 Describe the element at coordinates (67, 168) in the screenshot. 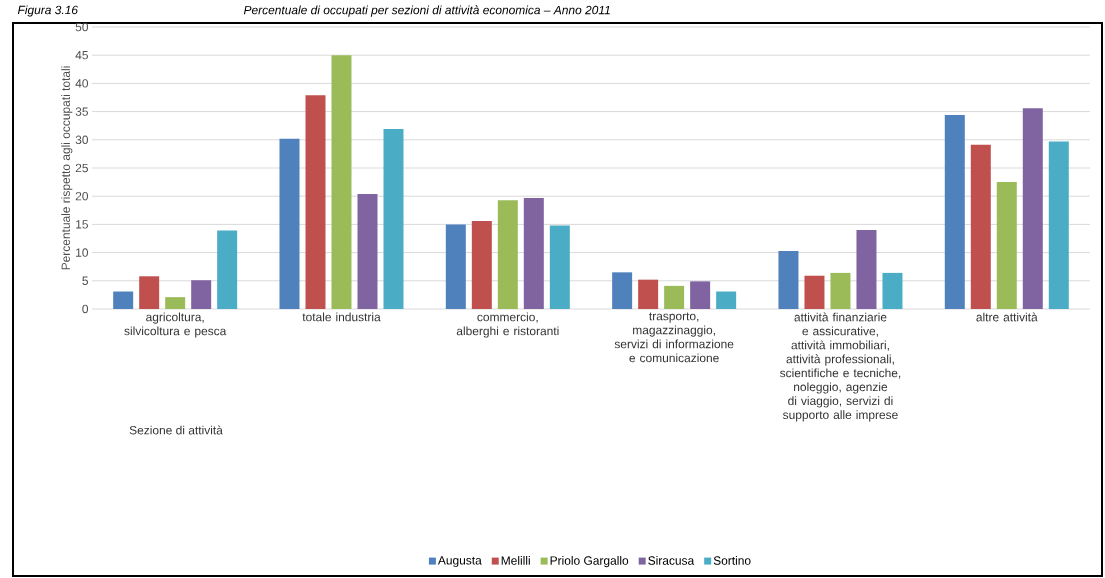

I see `y-axis-title: Percentuale rispetto agli occupati totali` at that location.